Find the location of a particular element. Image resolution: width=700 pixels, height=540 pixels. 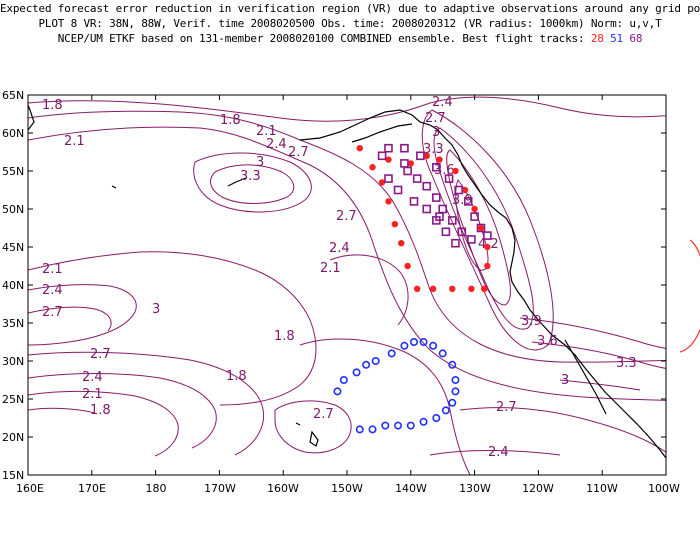

kauai is located at coordinates (298, 424).